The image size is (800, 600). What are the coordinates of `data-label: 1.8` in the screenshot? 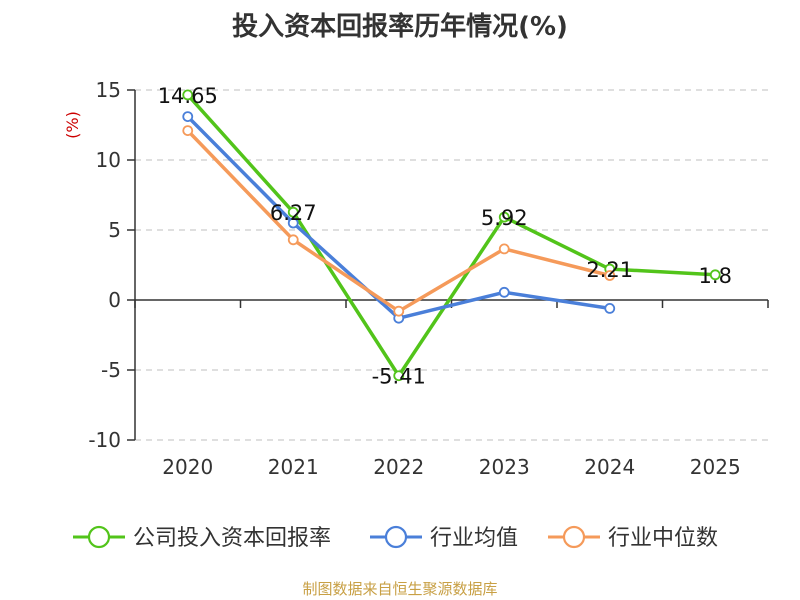 It's located at (715, 276).